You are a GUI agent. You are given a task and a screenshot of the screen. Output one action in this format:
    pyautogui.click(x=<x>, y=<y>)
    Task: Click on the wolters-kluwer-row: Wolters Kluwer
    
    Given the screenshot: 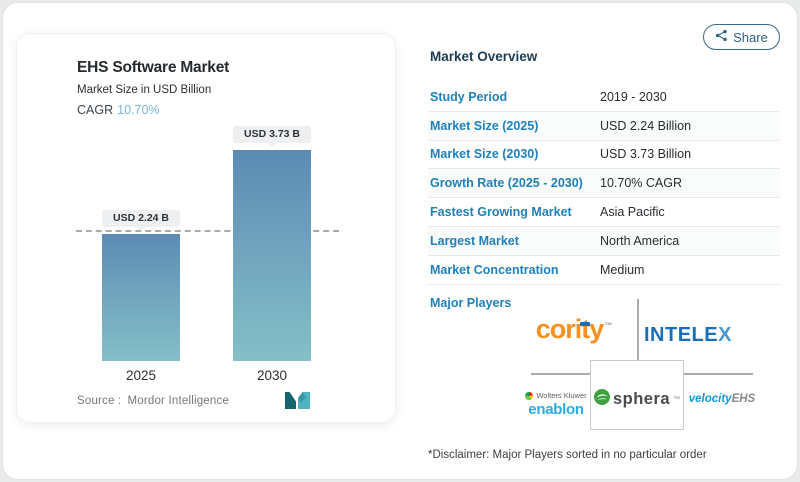 What is the action you would take?
    pyautogui.click(x=556, y=395)
    